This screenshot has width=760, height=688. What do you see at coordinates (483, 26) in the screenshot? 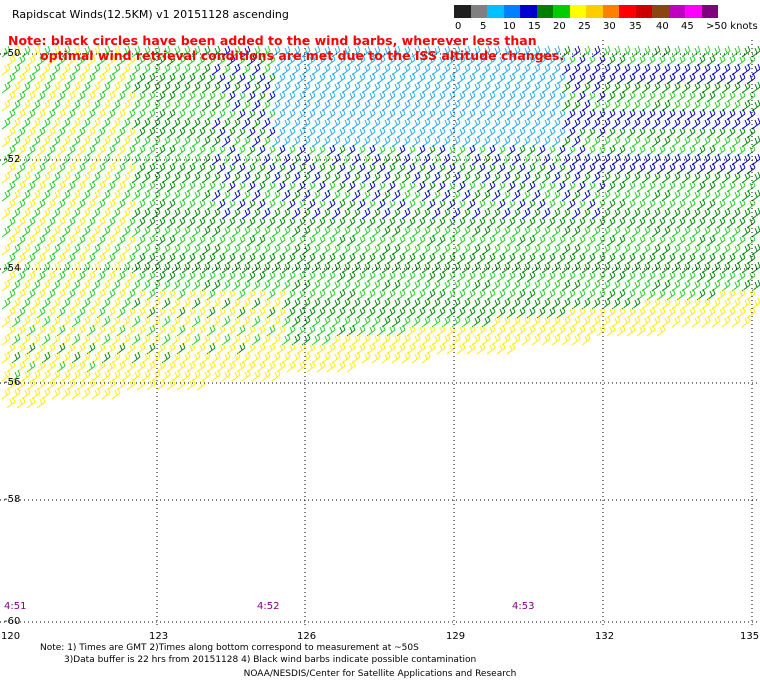
I see `legend-label: 5` at bounding box center [483, 26].